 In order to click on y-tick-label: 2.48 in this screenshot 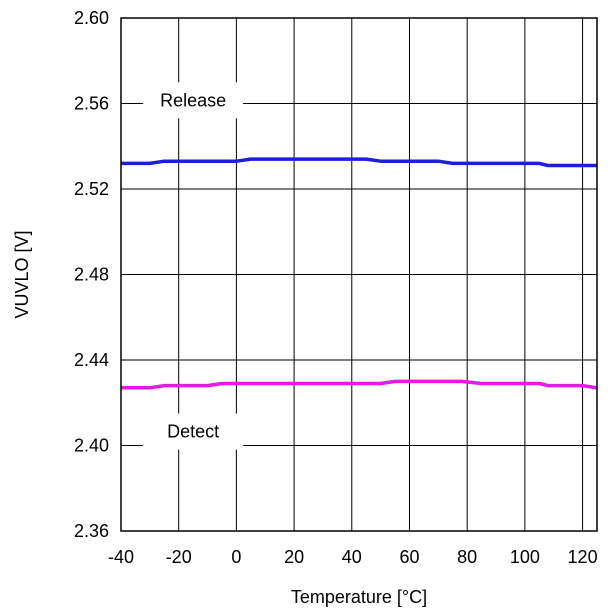, I will do `click(91, 275)`.